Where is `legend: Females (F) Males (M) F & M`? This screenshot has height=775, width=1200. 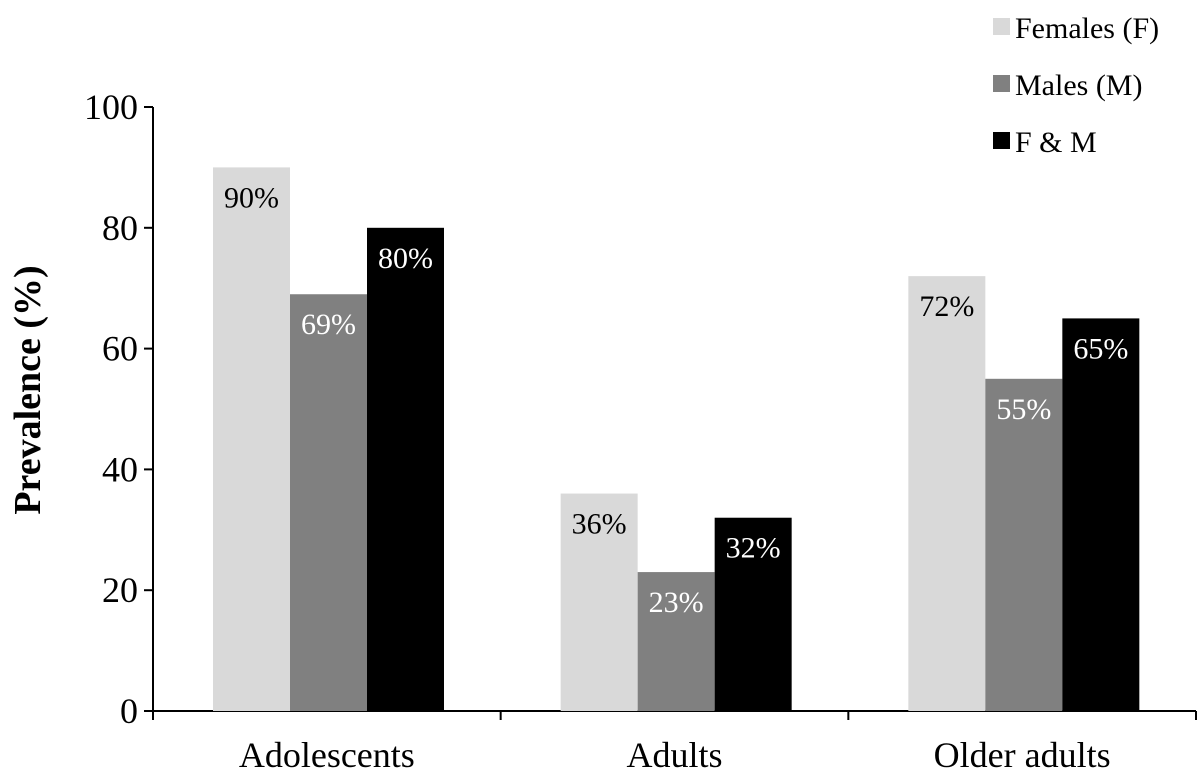
legend: Females (F) Males (M) F & M is located at coordinates (1076, 85).